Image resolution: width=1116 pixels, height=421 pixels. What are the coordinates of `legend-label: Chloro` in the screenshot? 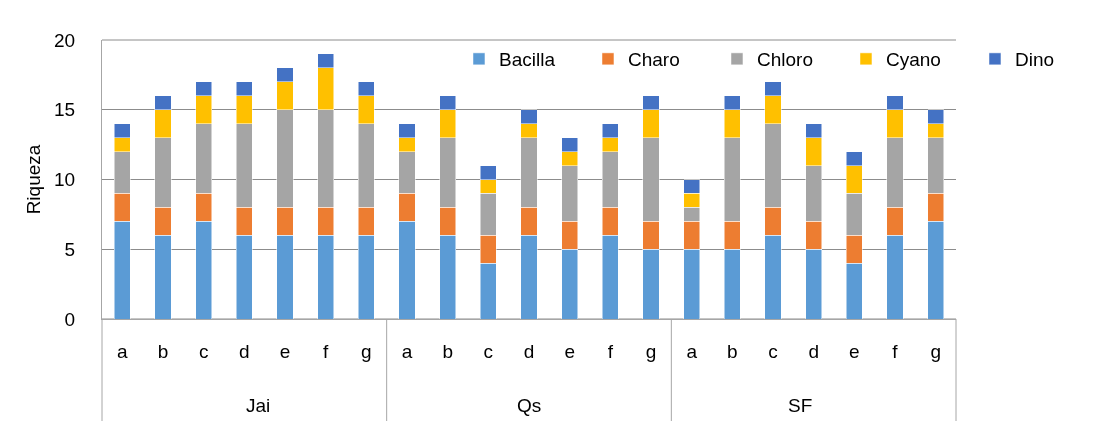 It's located at (784, 60).